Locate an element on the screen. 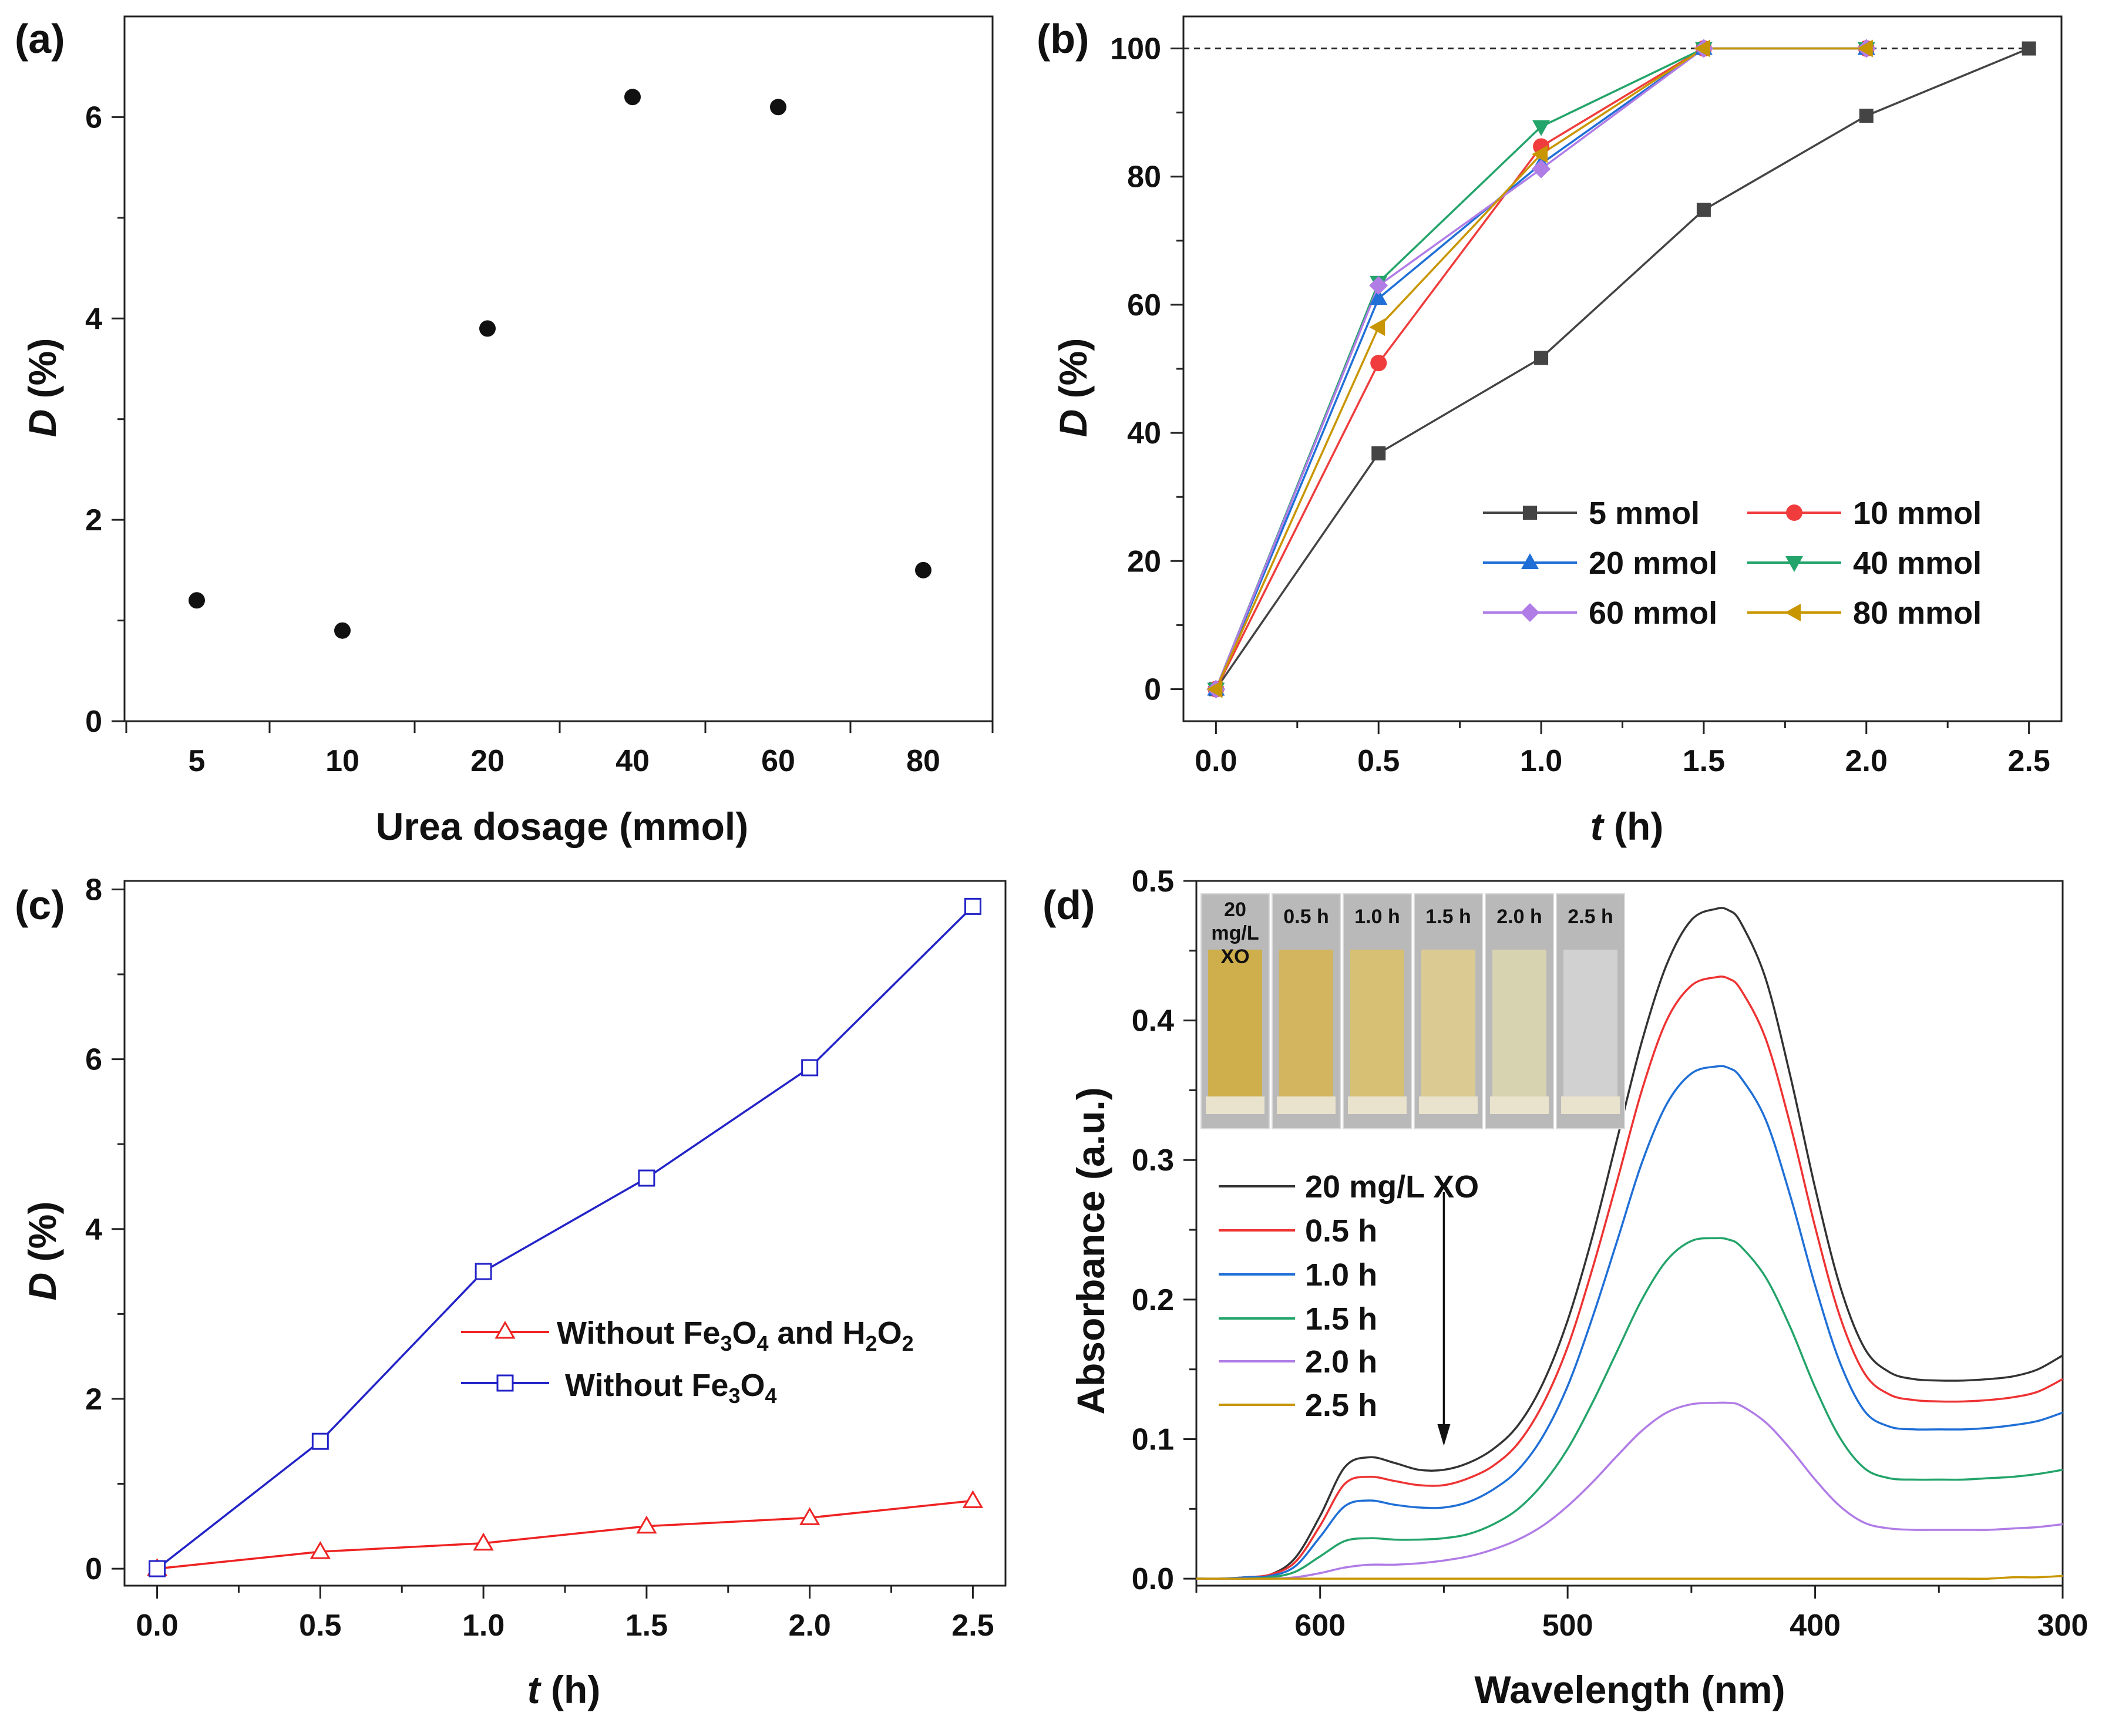  panel-b-legend-marker-5-mmol is located at coordinates (1530, 513).